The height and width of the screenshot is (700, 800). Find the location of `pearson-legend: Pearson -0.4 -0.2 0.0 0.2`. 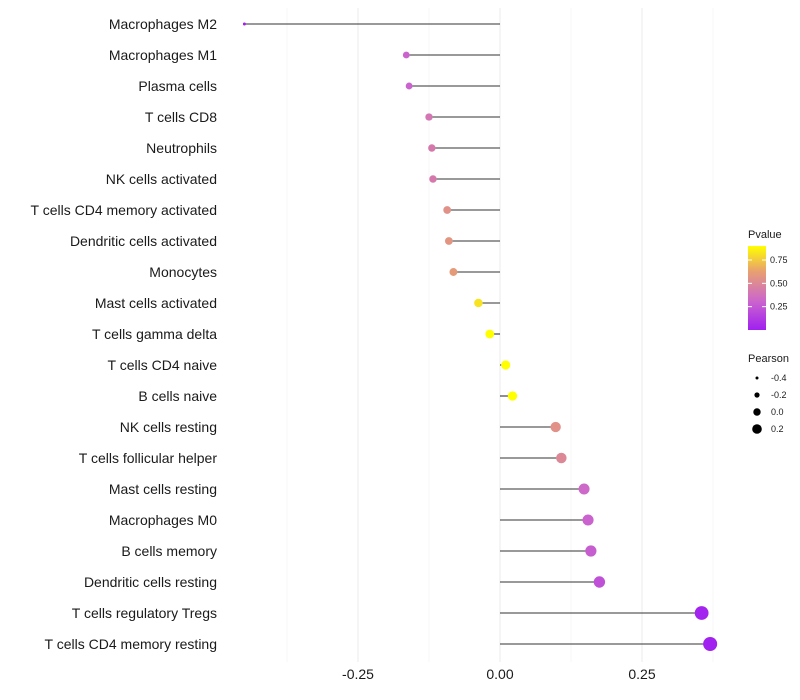

pearson-legend: Pearson -0.4 -0.2 0.0 0.2 is located at coordinates (768, 393).